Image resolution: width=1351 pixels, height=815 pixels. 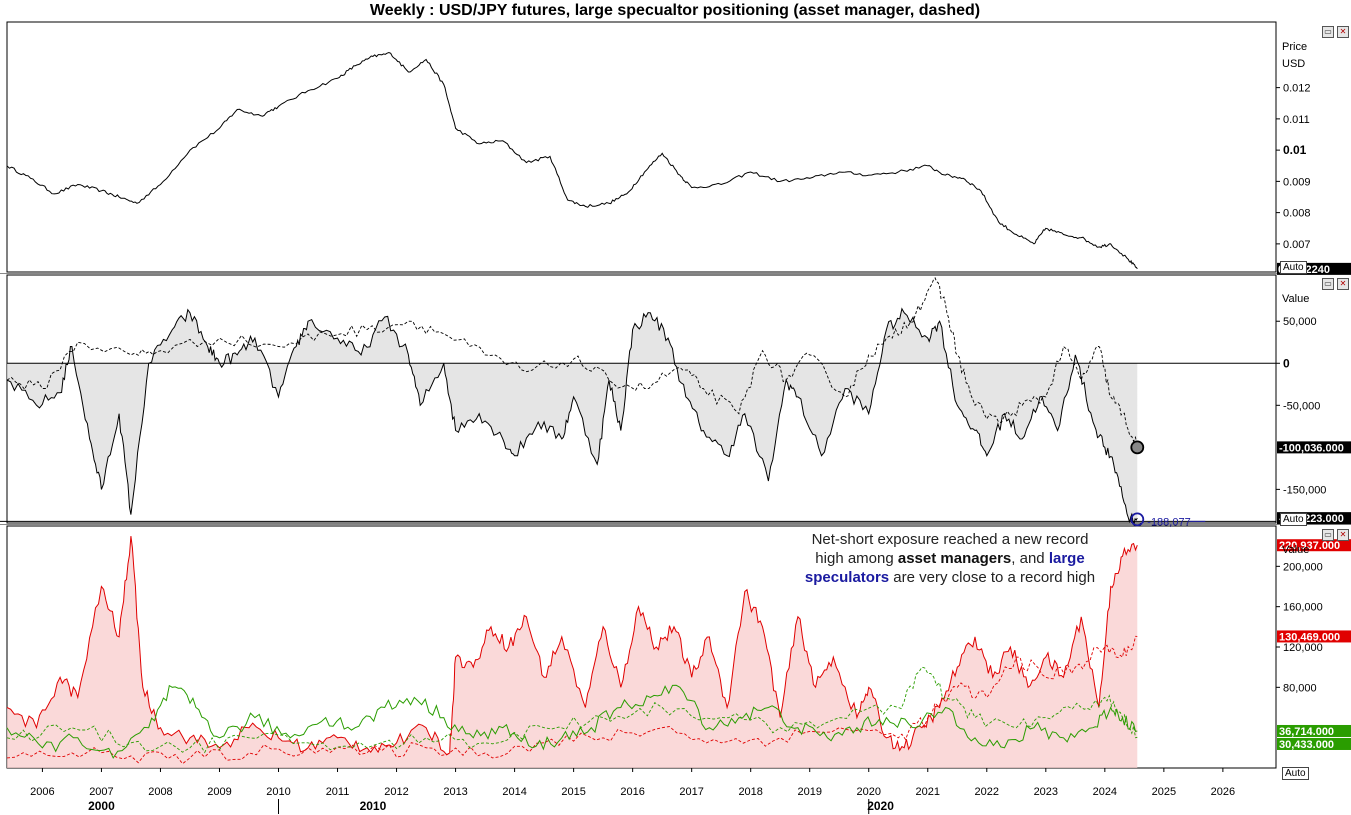 What do you see at coordinates (219, 792) in the screenshot?
I see `year-tick-label: 2009` at bounding box center [219, 792].